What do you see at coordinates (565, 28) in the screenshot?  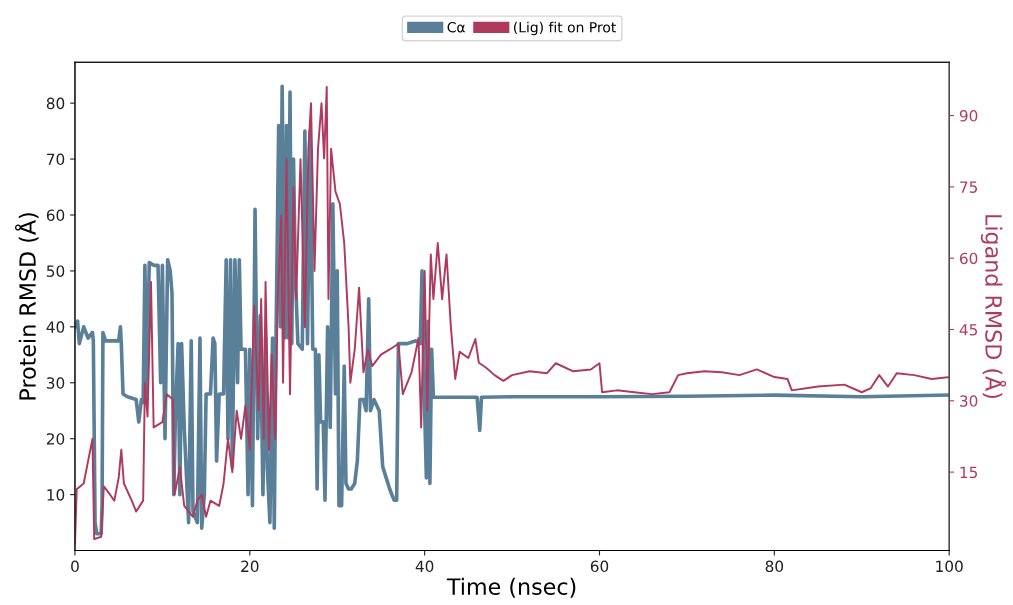 I see `legend-label: (Lig) fit on Prot` at bounding box center [565, 28].